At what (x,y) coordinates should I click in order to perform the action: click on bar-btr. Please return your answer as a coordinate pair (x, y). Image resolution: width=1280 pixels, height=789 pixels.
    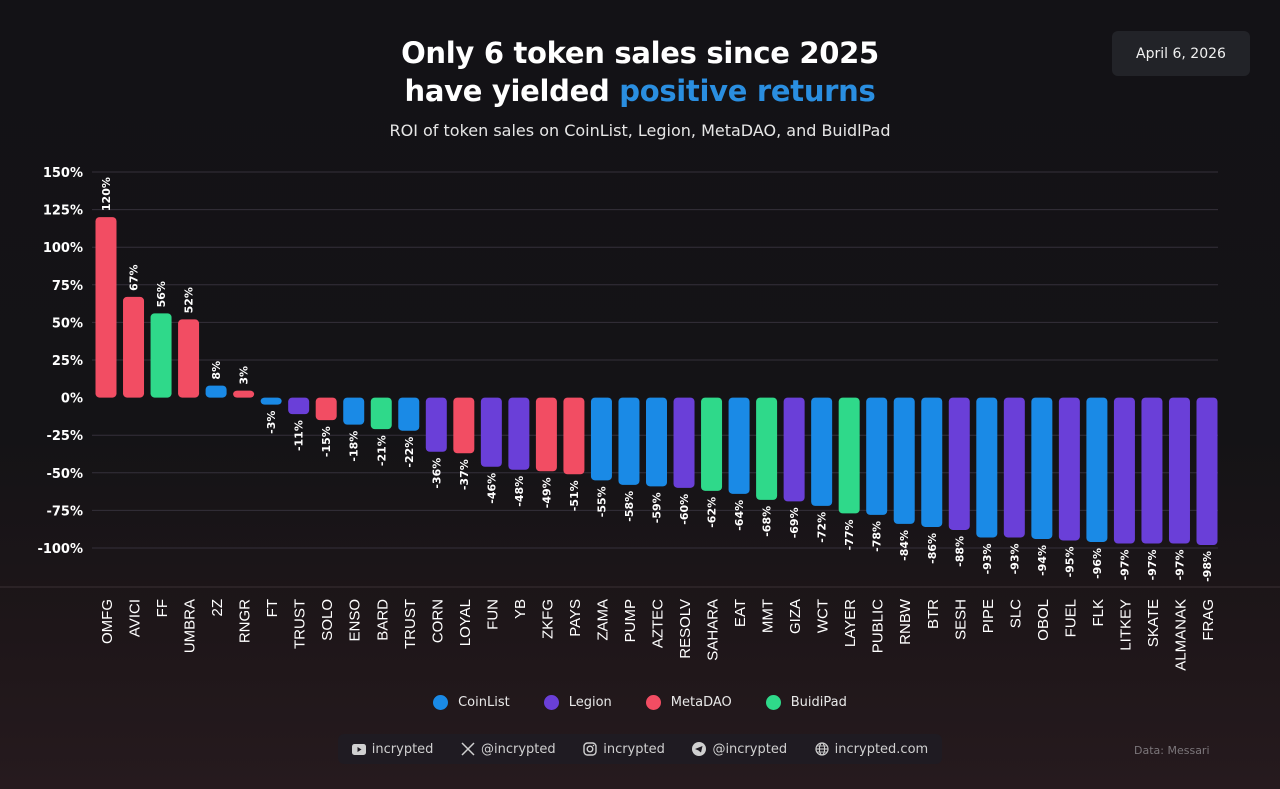
    Looking at the image, I should click on (932, 462).